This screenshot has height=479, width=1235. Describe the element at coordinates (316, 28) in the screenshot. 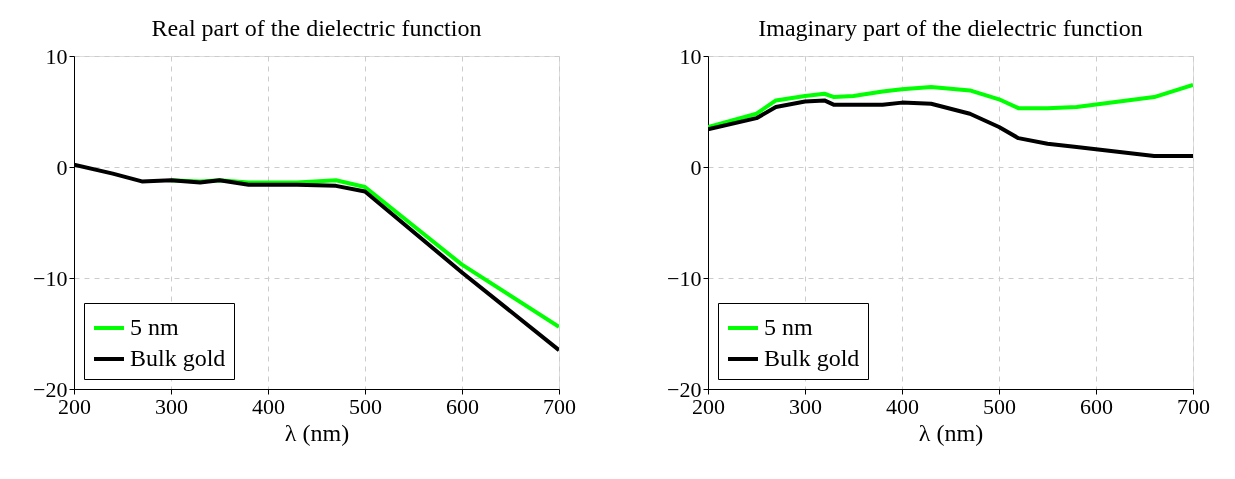

I see `chart-title: Real part of the dielectric function` at that location.